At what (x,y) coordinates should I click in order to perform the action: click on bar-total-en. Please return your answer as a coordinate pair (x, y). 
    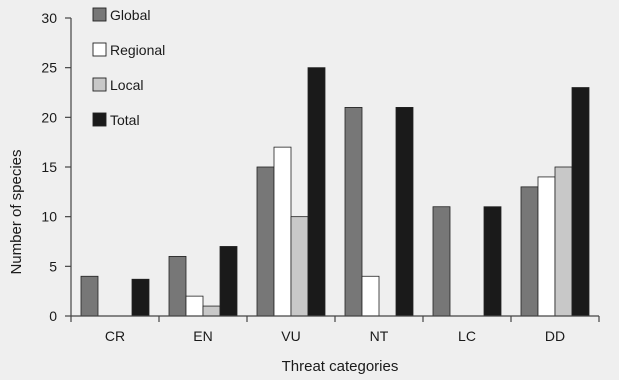
    Looking at the image, I should click on (228, 281).